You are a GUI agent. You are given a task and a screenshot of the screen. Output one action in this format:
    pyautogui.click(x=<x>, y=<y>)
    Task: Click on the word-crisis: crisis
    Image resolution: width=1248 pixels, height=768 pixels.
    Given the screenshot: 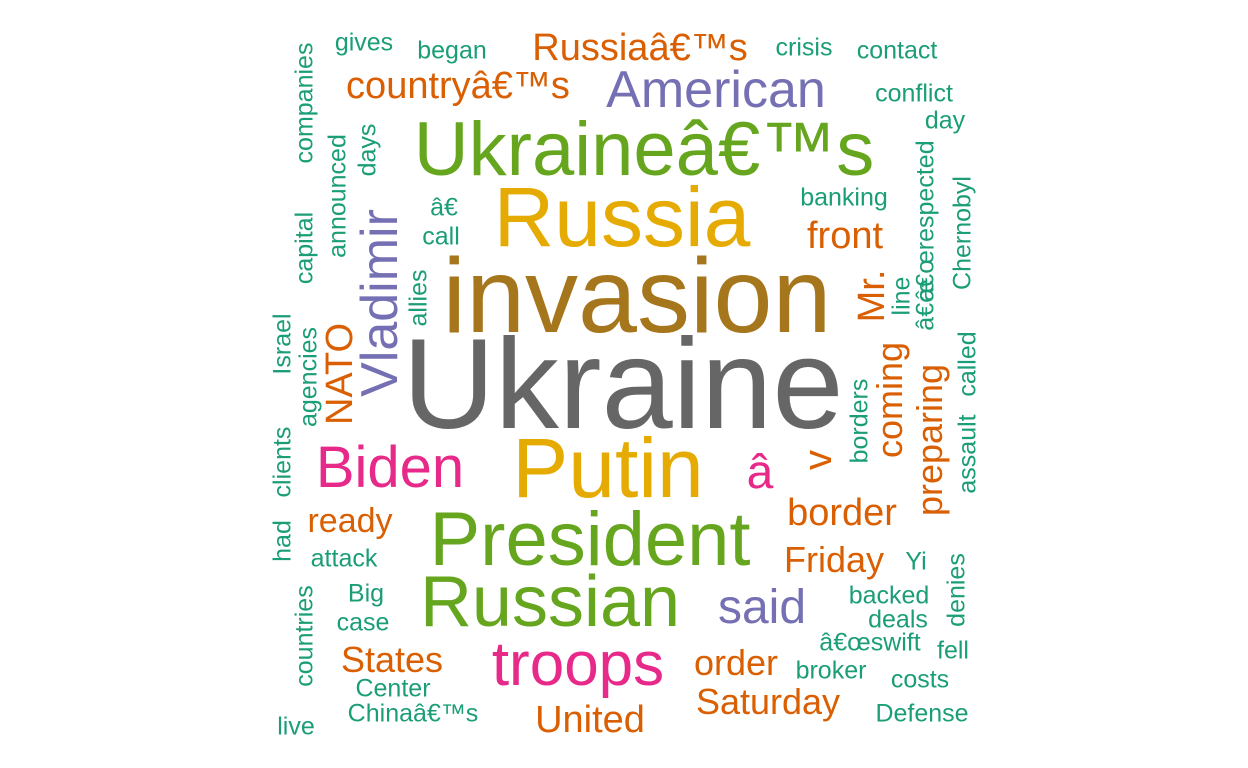 What is the action you would take?
    pyautogui.click(x=804, y=47)
    